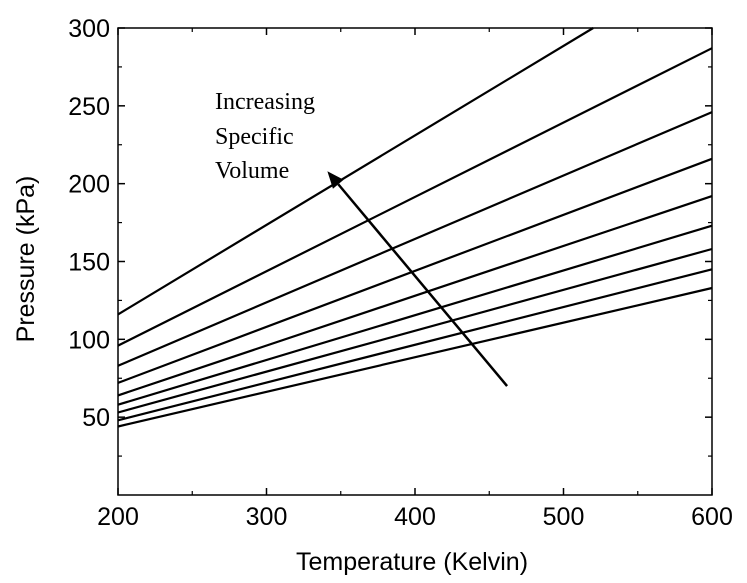  What do you see at coordinates (412, 562) in the screenshot?
I see `x-axis-title: Temperature (Kelvin)` at bounding box center [412, 562].